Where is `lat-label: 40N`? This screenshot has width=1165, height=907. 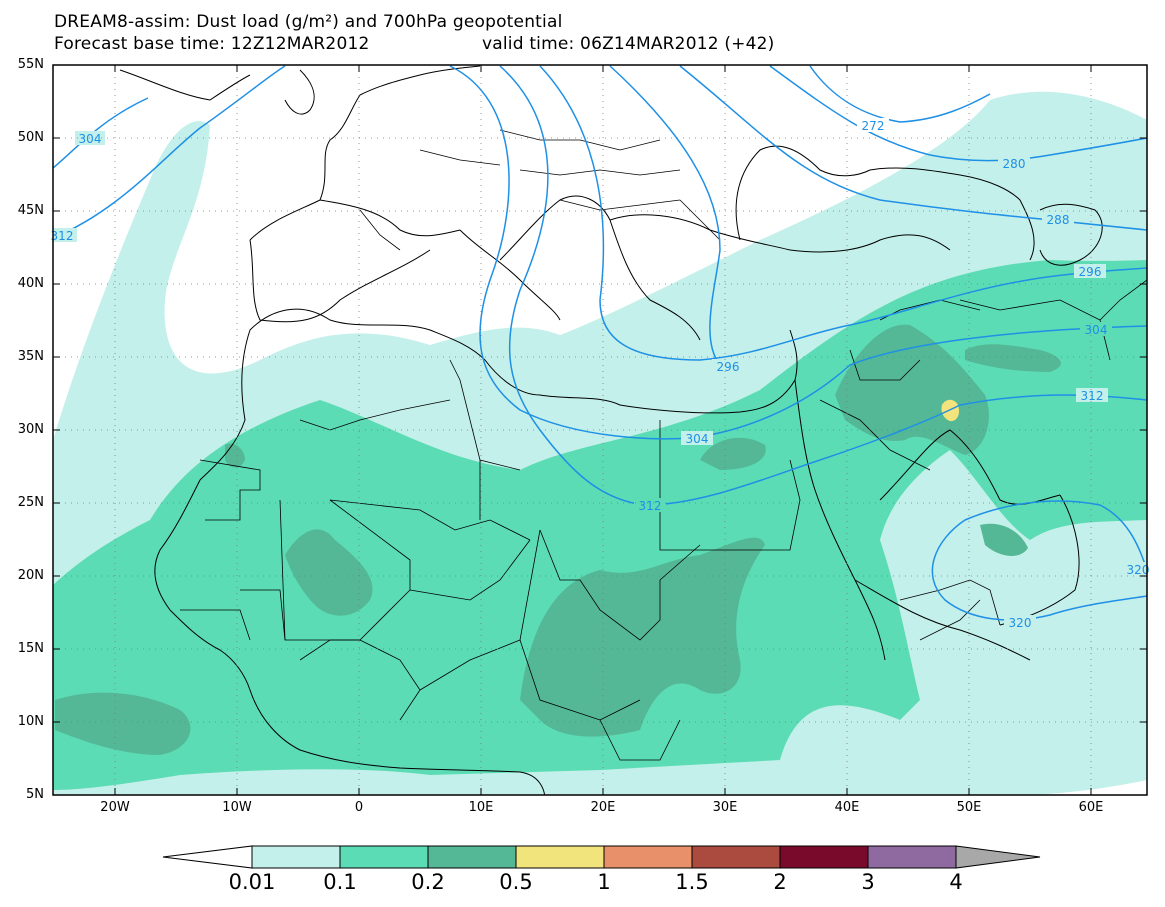 lat-label: 40N is located at coordinates (30, 283).